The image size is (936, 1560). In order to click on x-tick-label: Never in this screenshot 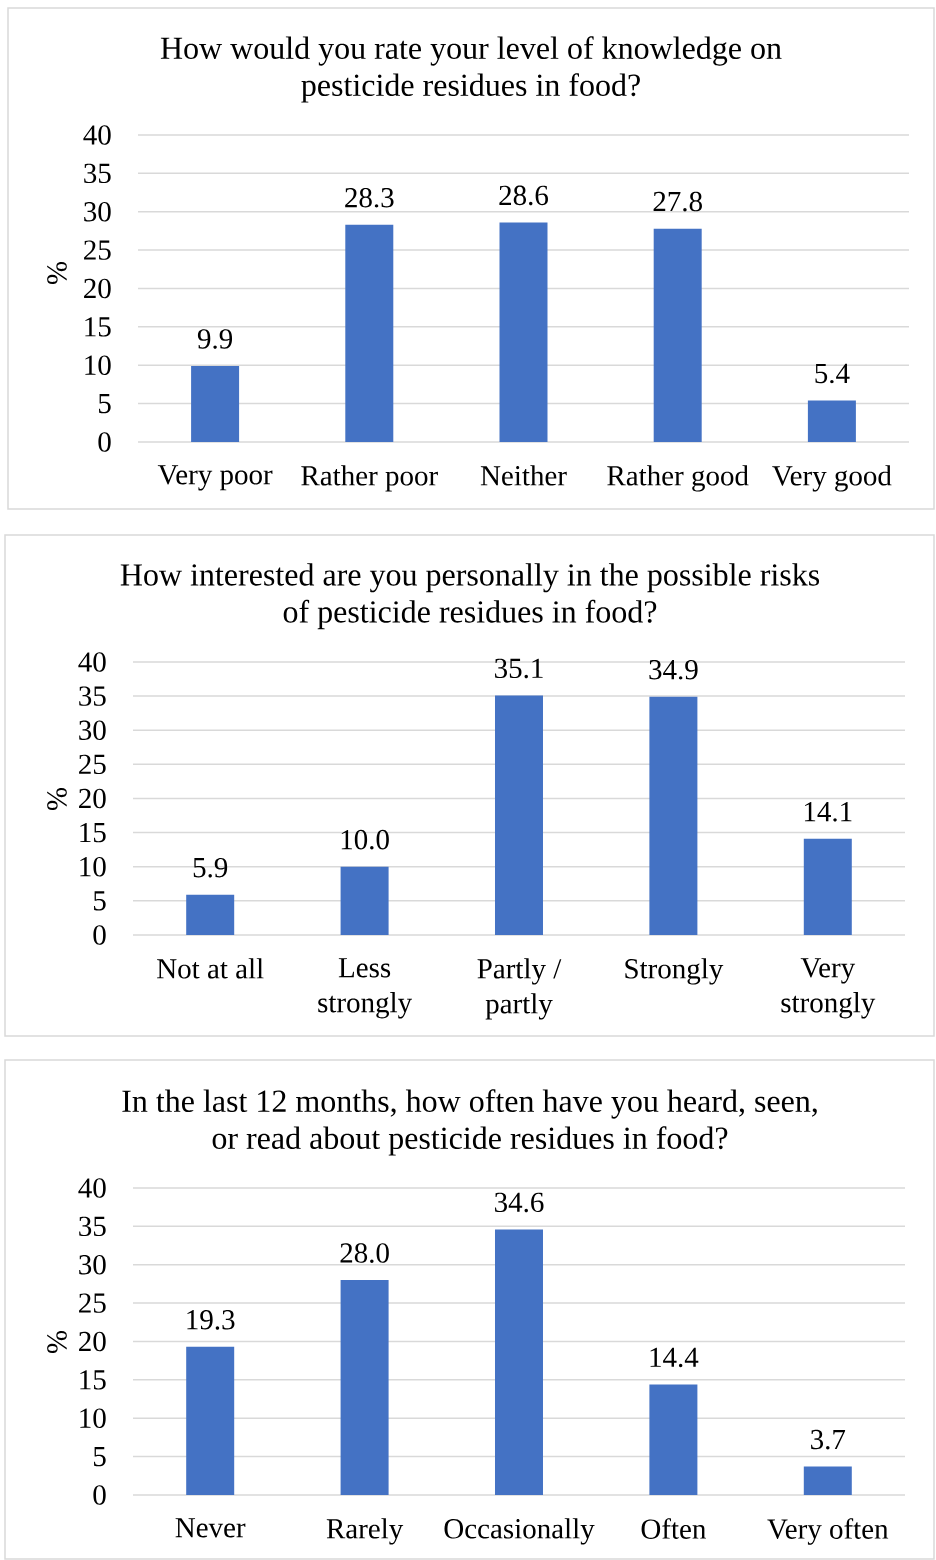, I will do `click(210, 1528)`.